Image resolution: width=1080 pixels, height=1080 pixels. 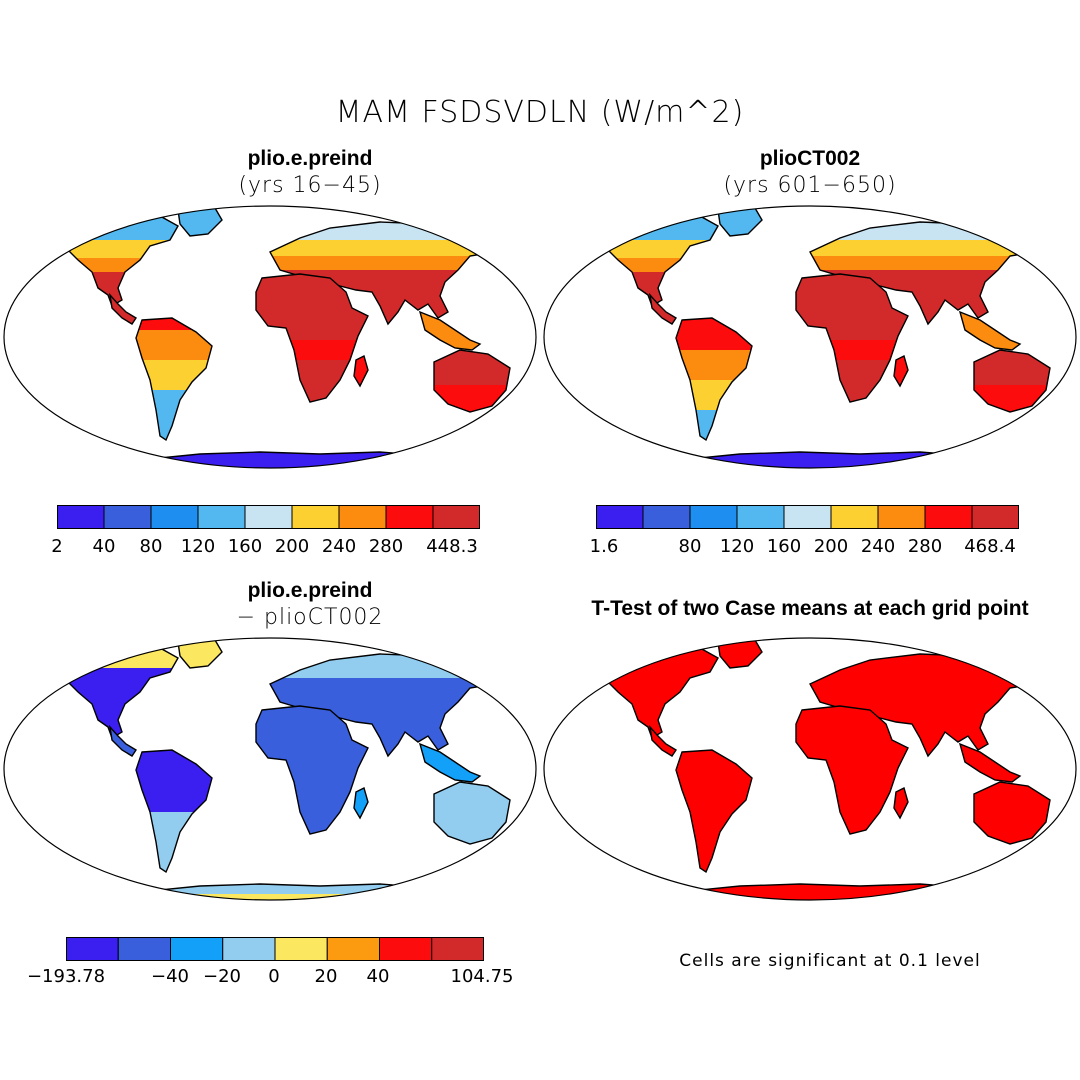 What do you see at coordinates (784, 546) in the screenshot?
I see `cb2-label: 160` at bounding box center [784, 546].